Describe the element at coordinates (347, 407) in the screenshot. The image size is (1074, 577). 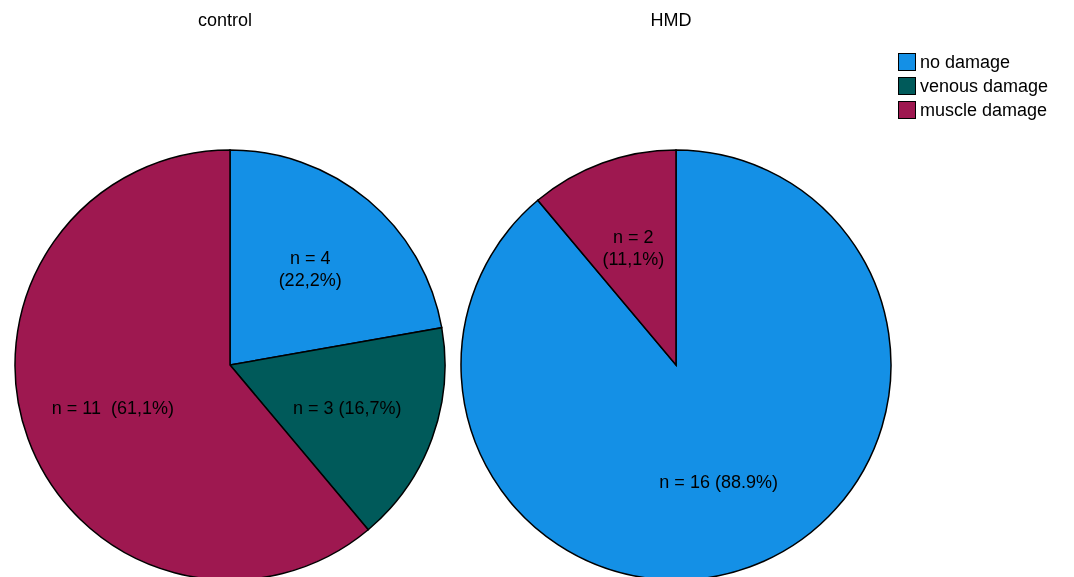
I see `data-label: n = 3 (16,7%)` at that location.